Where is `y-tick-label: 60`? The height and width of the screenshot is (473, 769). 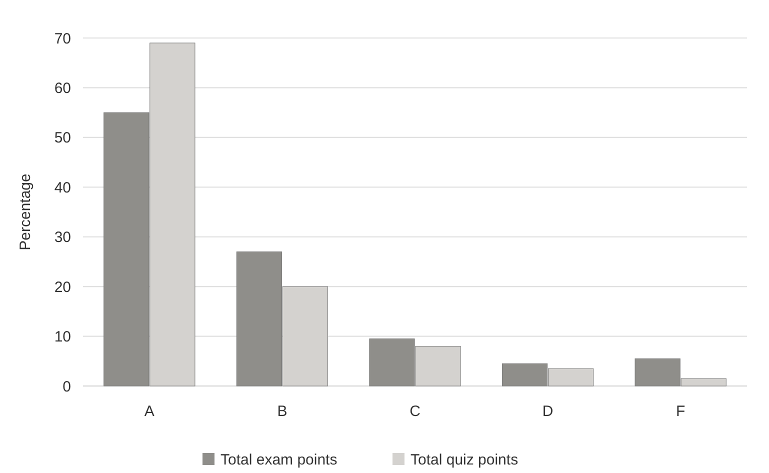
y-tick-label: 60 is located at coordinates (62, 88).